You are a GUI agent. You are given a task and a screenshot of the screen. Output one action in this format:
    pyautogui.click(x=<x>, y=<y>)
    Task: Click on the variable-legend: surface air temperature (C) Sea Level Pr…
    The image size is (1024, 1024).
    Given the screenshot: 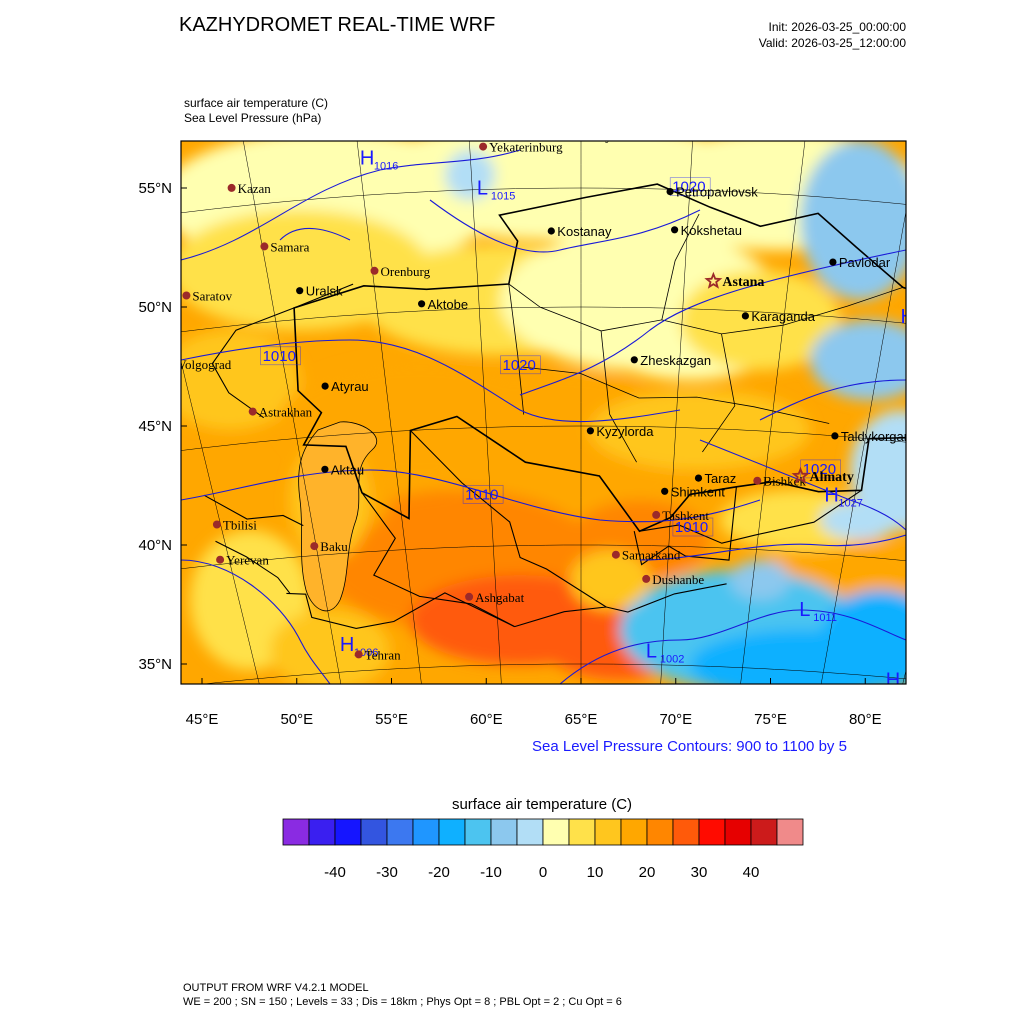 What is the action you would take?
    pyautogui.click(x=256, y=111)
    